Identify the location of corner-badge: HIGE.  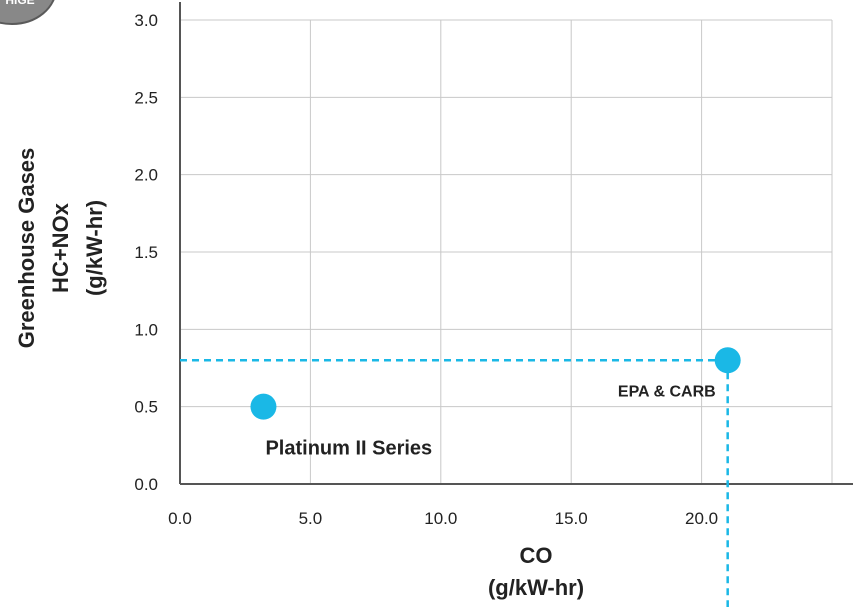
(27, 12).